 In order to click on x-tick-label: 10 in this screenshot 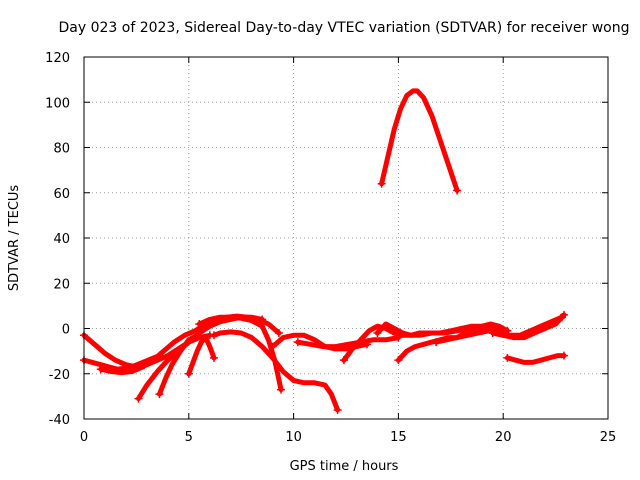, I will do `click(293, 437)`.